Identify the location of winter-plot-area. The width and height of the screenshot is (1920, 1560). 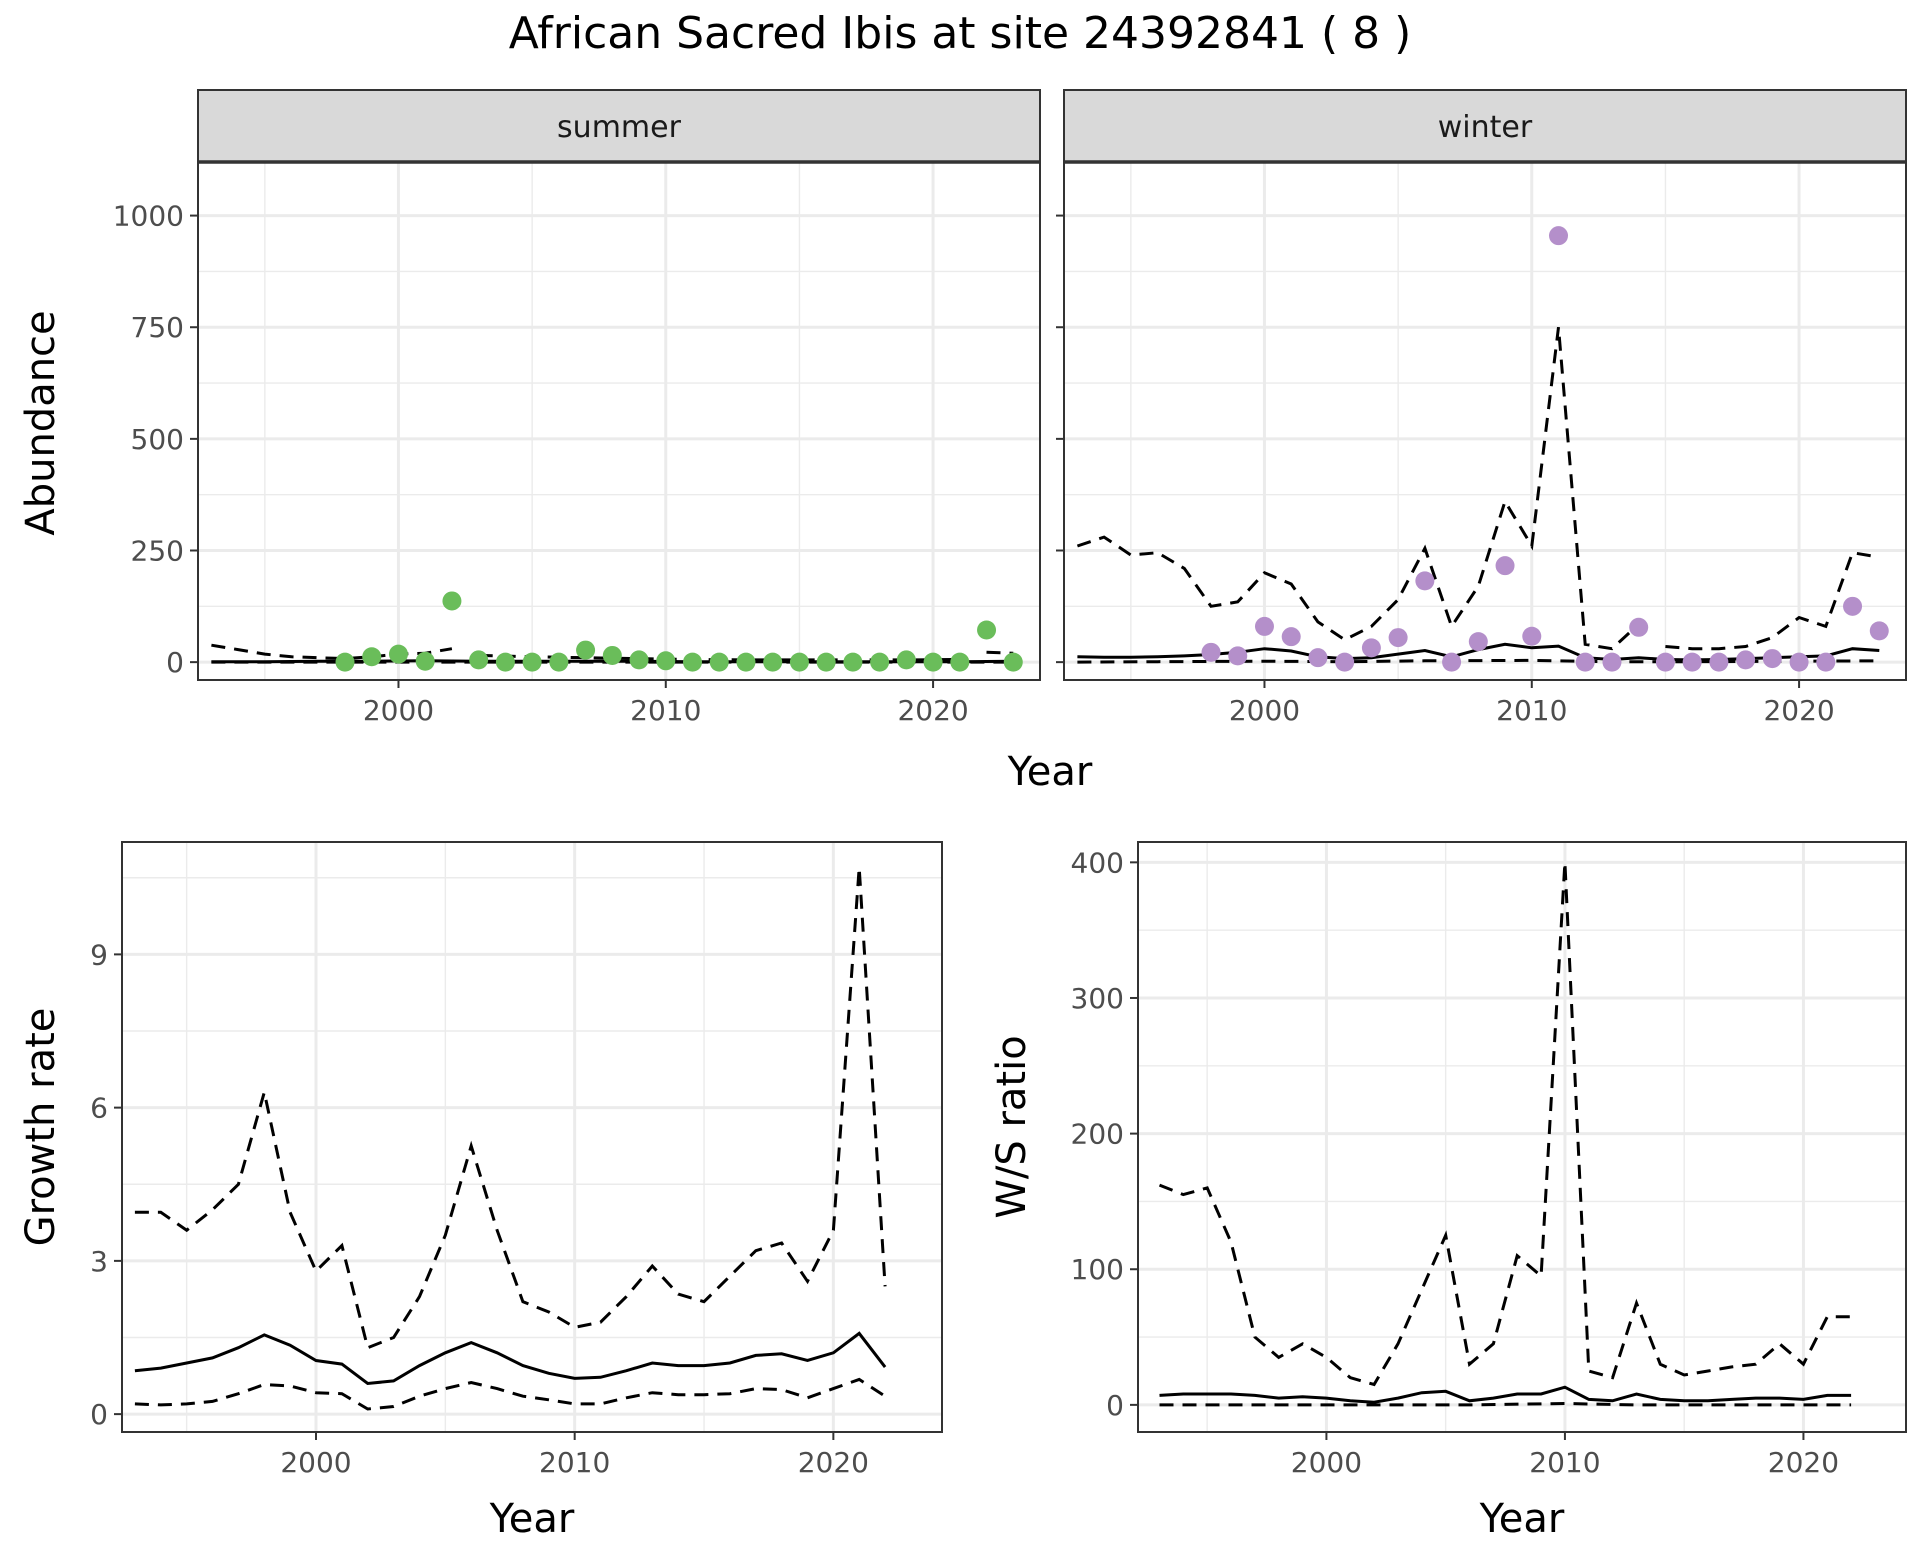
(1485, 421).